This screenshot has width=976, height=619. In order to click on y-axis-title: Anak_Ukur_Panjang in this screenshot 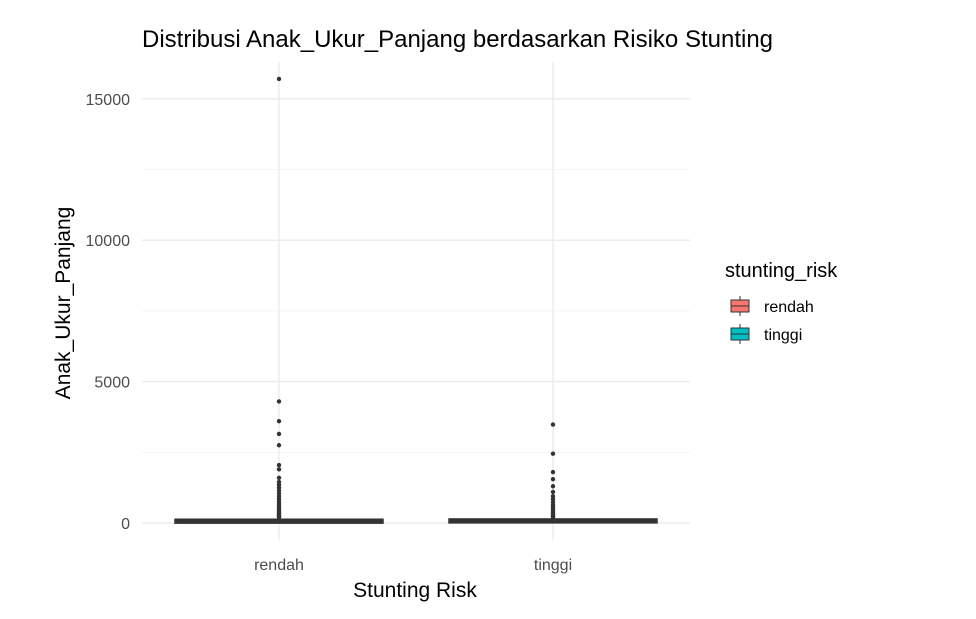, I will do `click(63, 303)`.